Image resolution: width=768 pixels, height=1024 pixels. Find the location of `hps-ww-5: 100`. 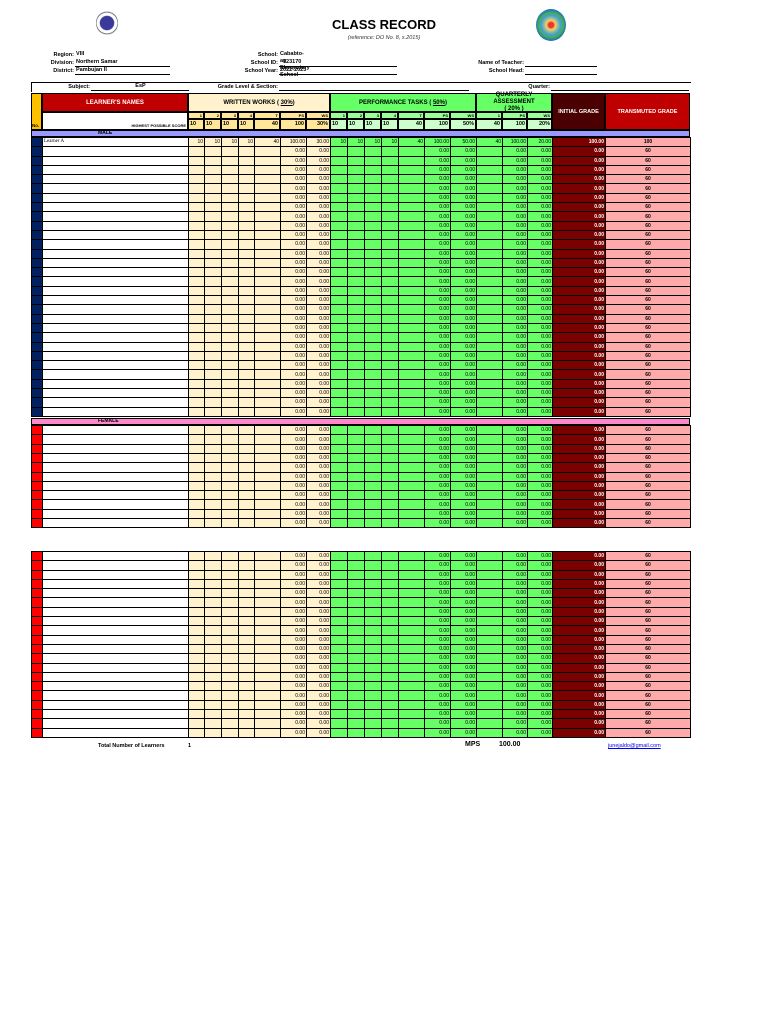

hps-ww-5: 100 is located at coordinates (293, 124).